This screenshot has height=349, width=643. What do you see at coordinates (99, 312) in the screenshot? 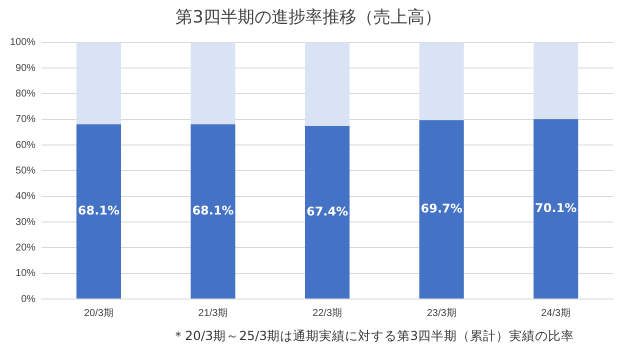
I see `x-tick-label: 20/3期` at bounding box center [99, 312].